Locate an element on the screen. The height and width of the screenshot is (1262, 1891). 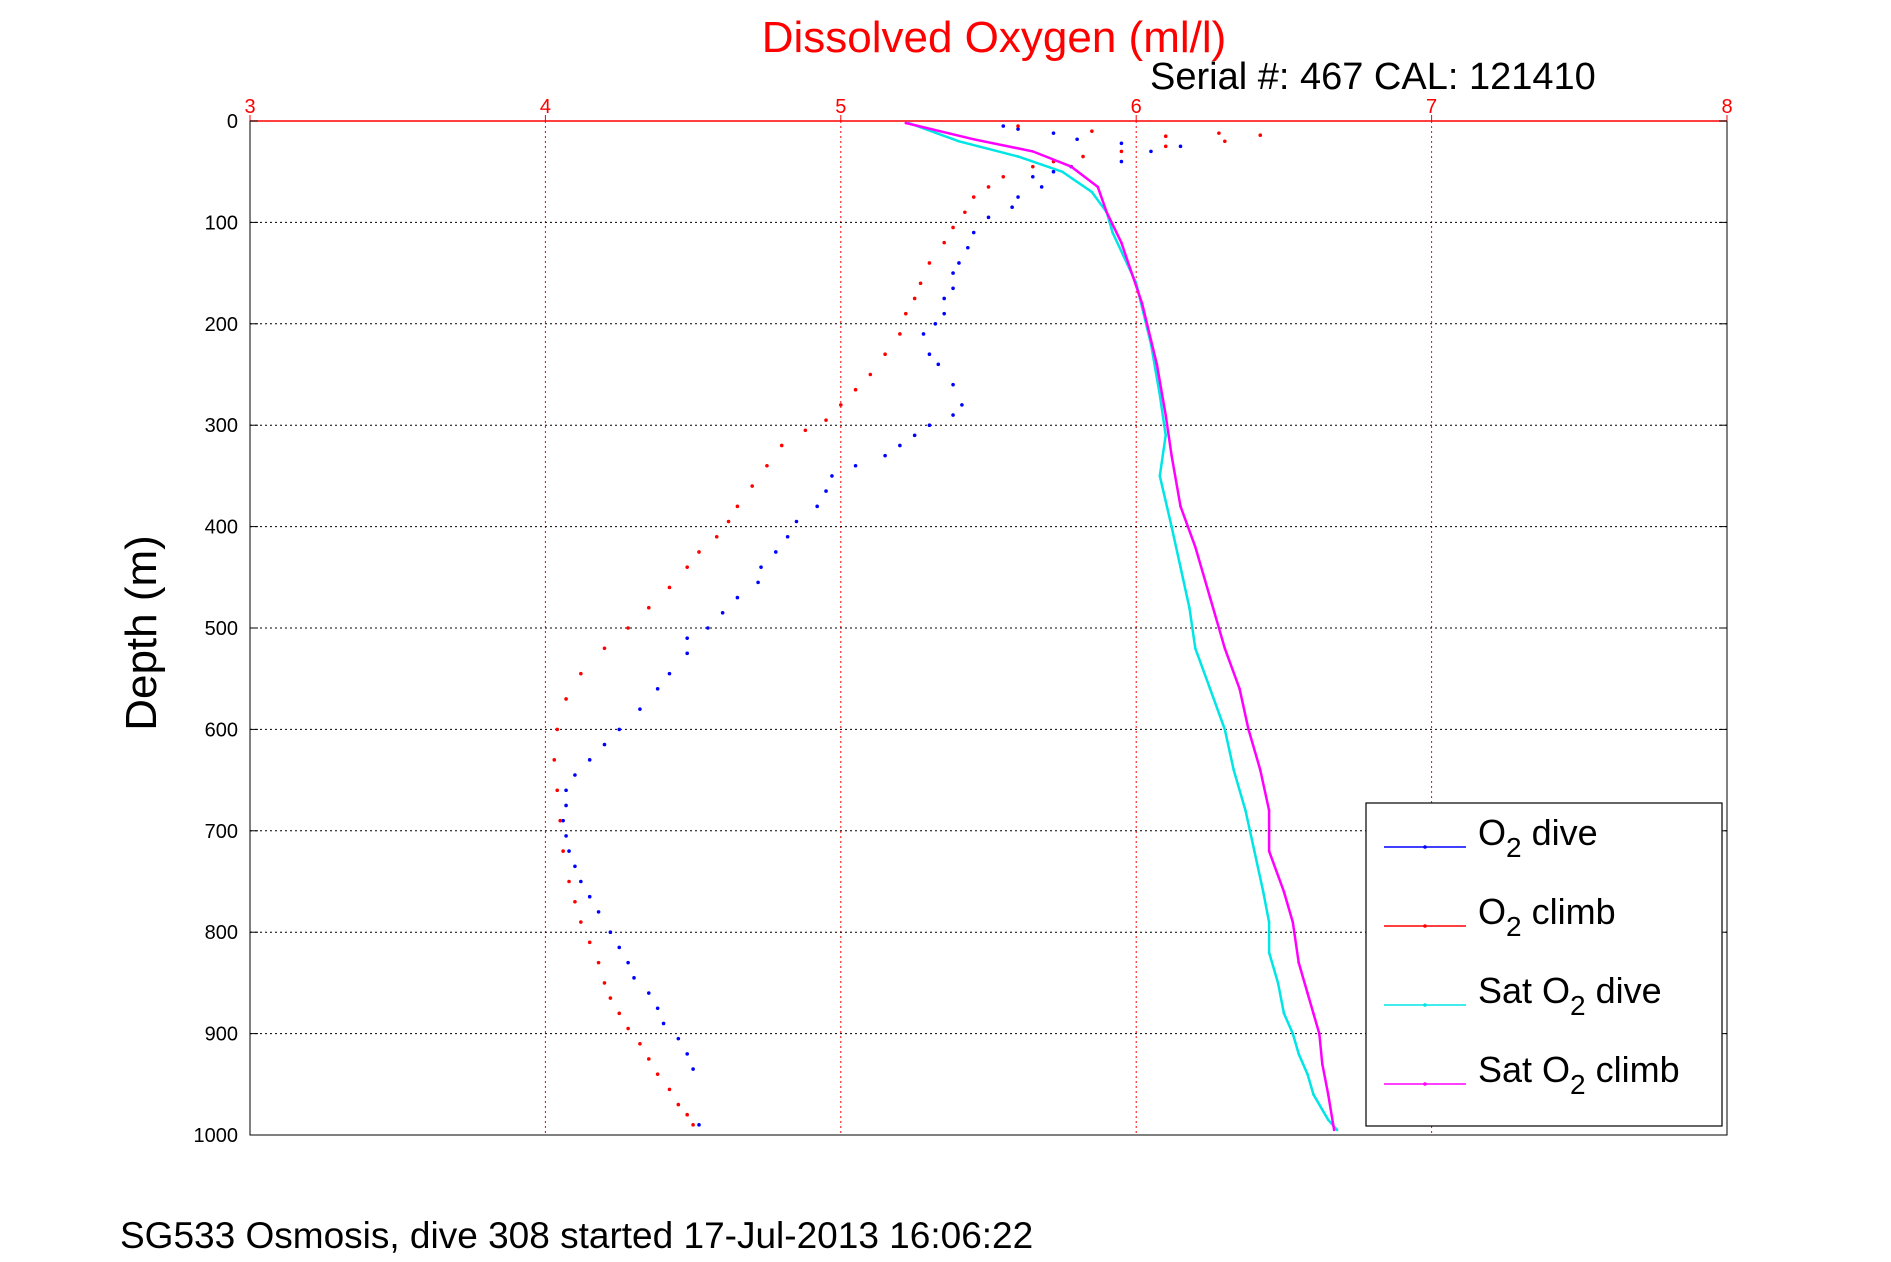
y-tick-label: 600 is located at coordinates (221, 730).